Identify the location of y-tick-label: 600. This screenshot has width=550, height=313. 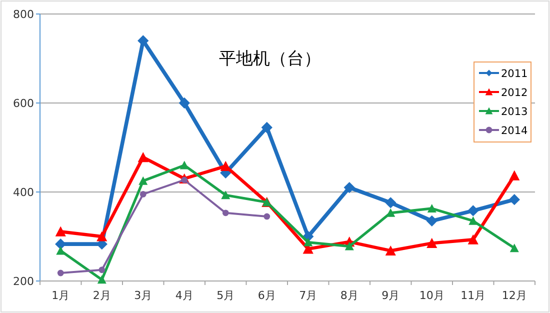
(23, 103).